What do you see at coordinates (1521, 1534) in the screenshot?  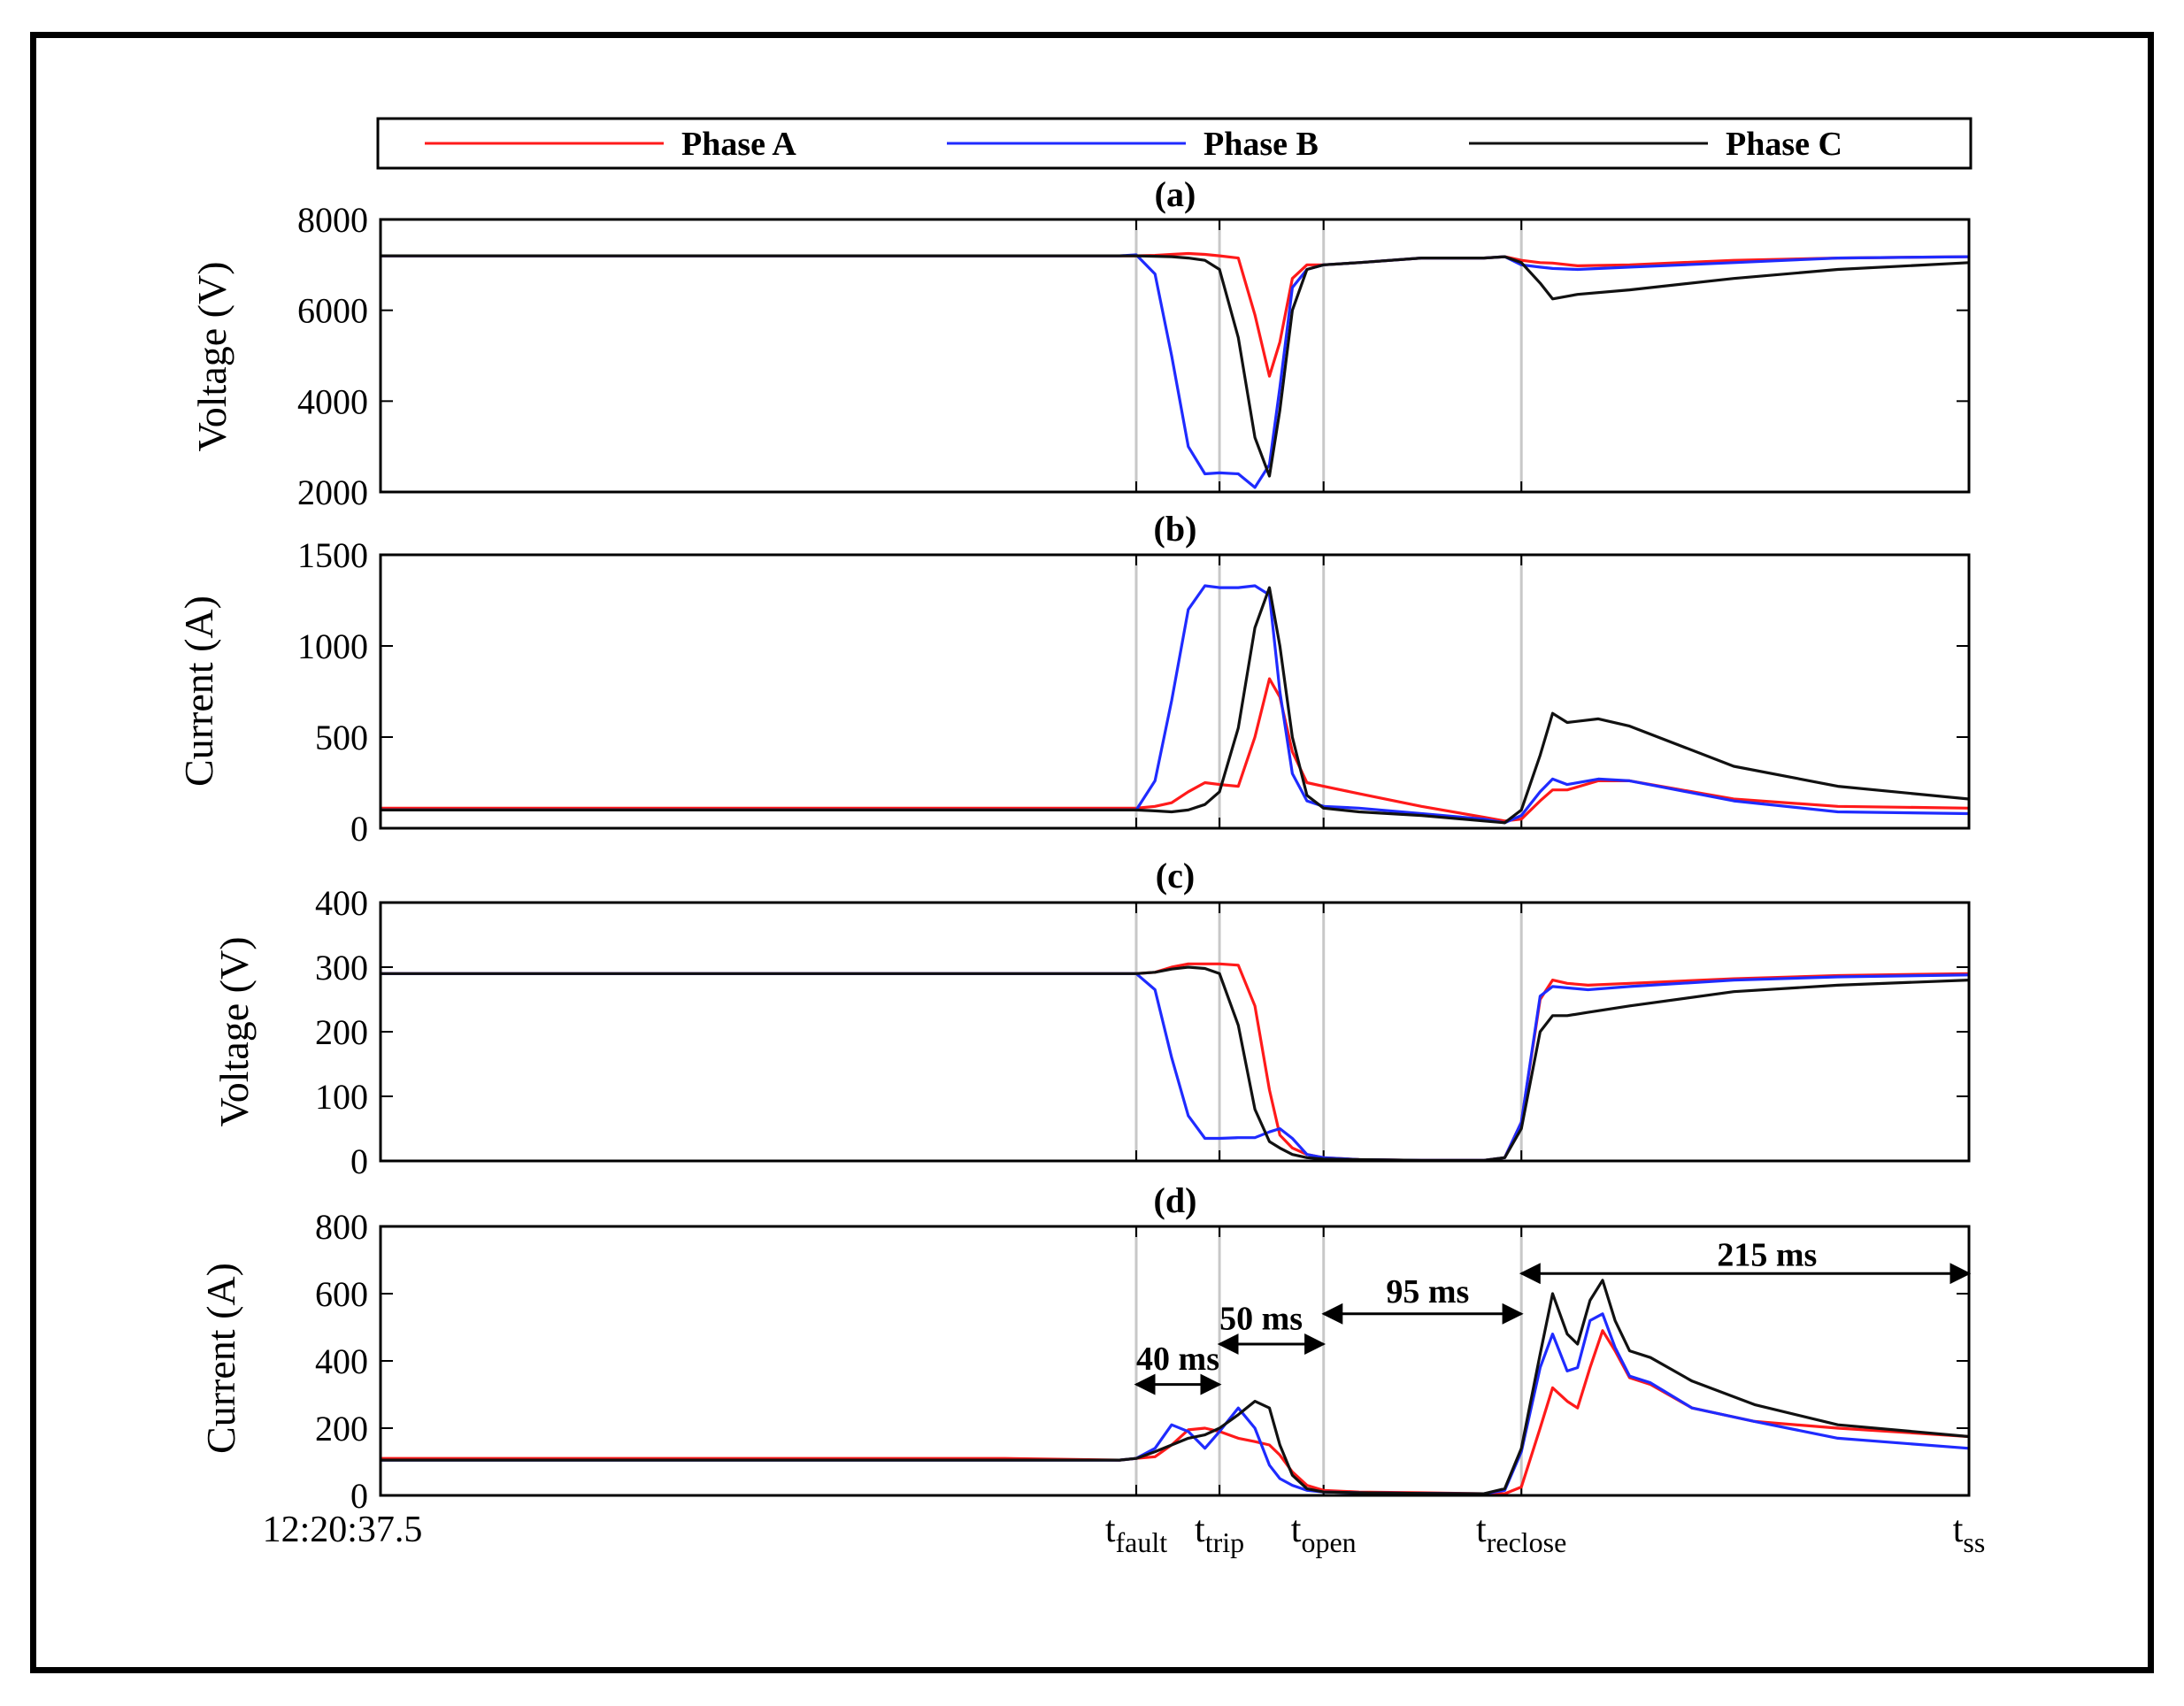 I see `event-label-reclose: treclose` at bounding box center [1521, 1534].